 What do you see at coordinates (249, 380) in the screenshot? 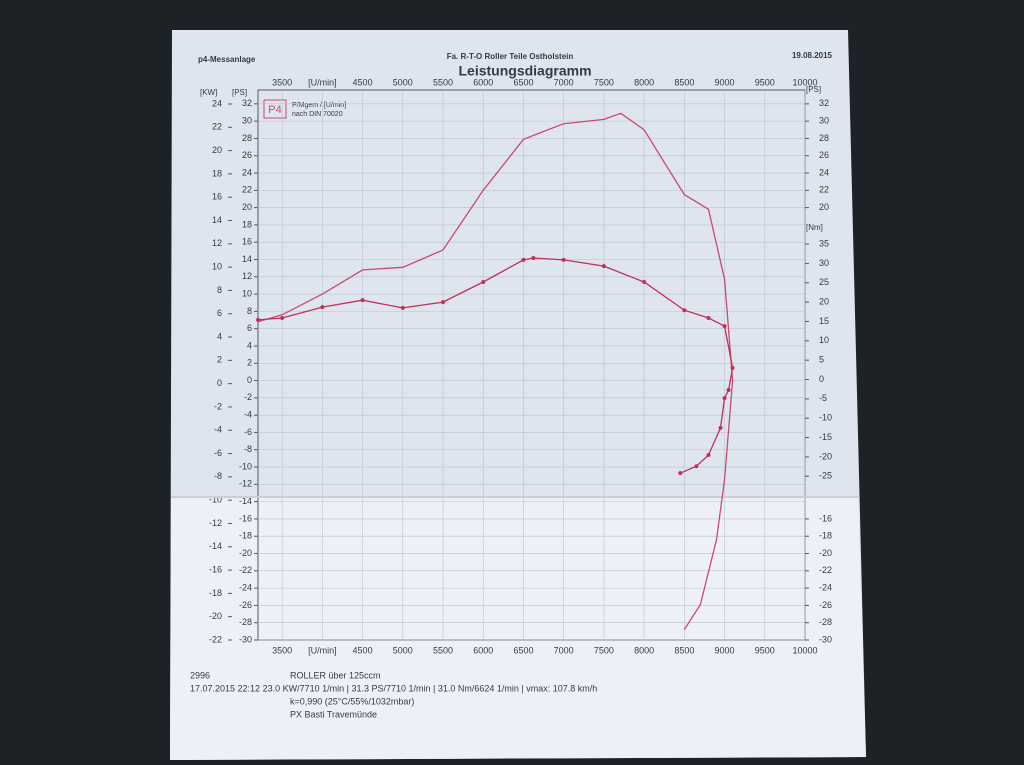
I see `y-tick-label: 0` at bounding box center [249, 380].